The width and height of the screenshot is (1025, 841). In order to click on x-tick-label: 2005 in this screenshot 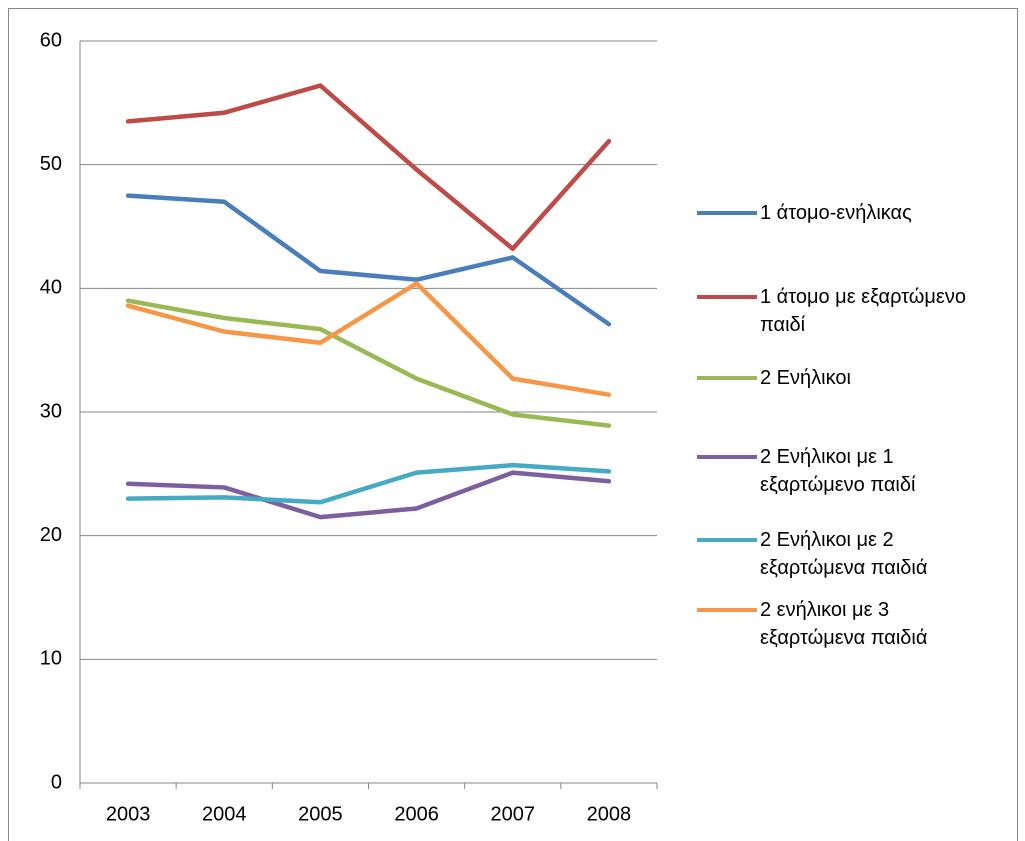, I will do `click(320, 814)`.